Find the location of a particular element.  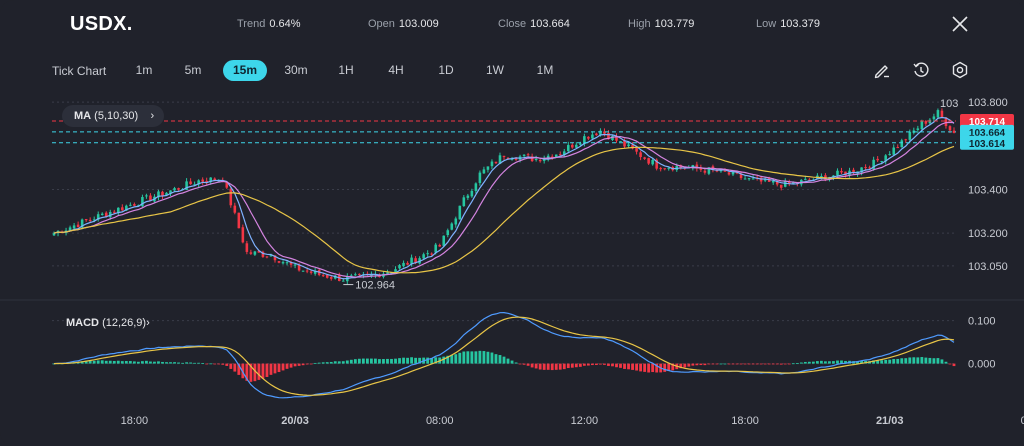

ma-indicator-pill: MA (5,10,30) › is located at coordinates (113, 116).